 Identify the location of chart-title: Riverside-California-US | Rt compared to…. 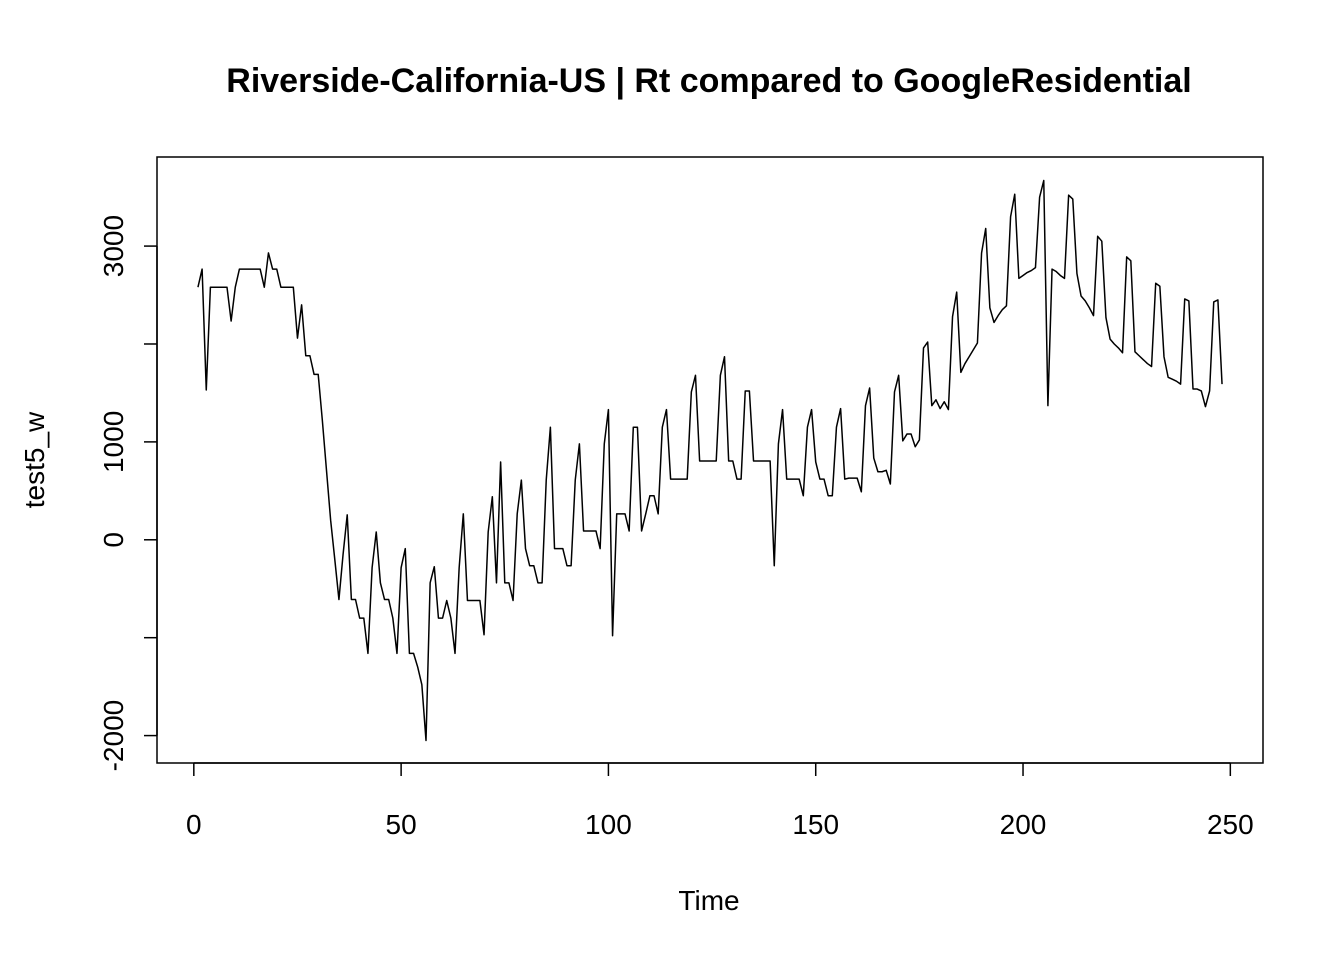
(708, 81).